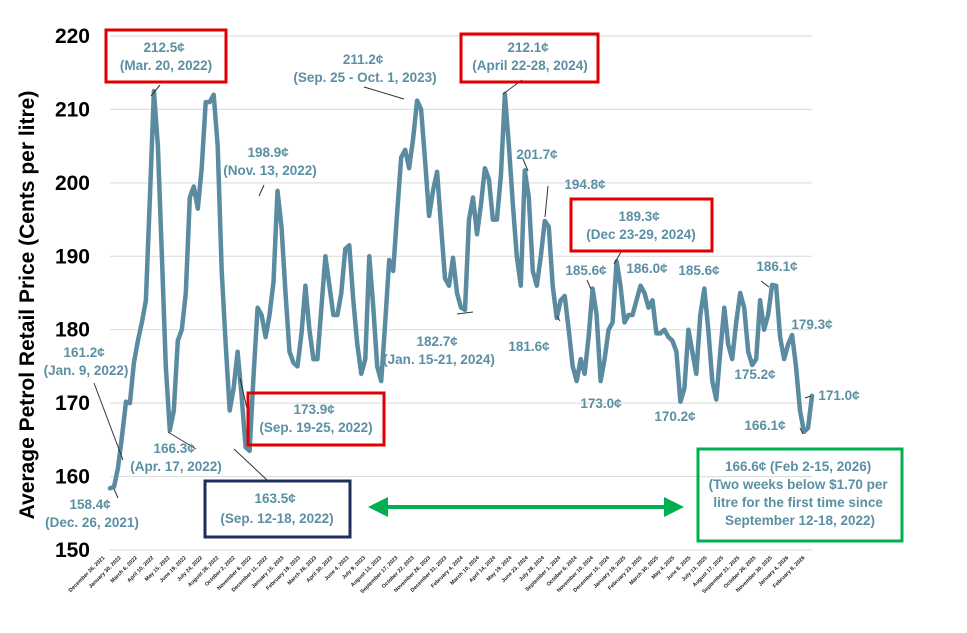 The image size is (967, 633). Describe the element at coordinates (364, 68) in the screenshot. I see `annotation-peak-sep-2023: 211.2¢ (Sep. 25 - Oct. 1, 2023)` at that location.